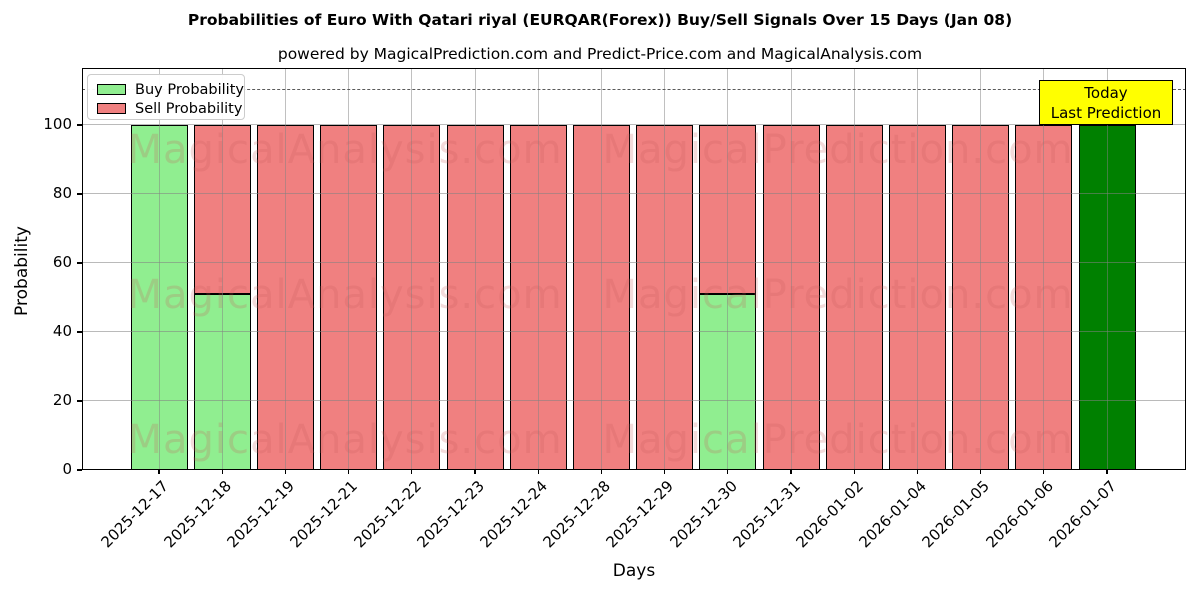 The height and width of the screenshot is (600, 1200). I want to click on x-tick-label-text: 2025-12-30, so click(703, 514).